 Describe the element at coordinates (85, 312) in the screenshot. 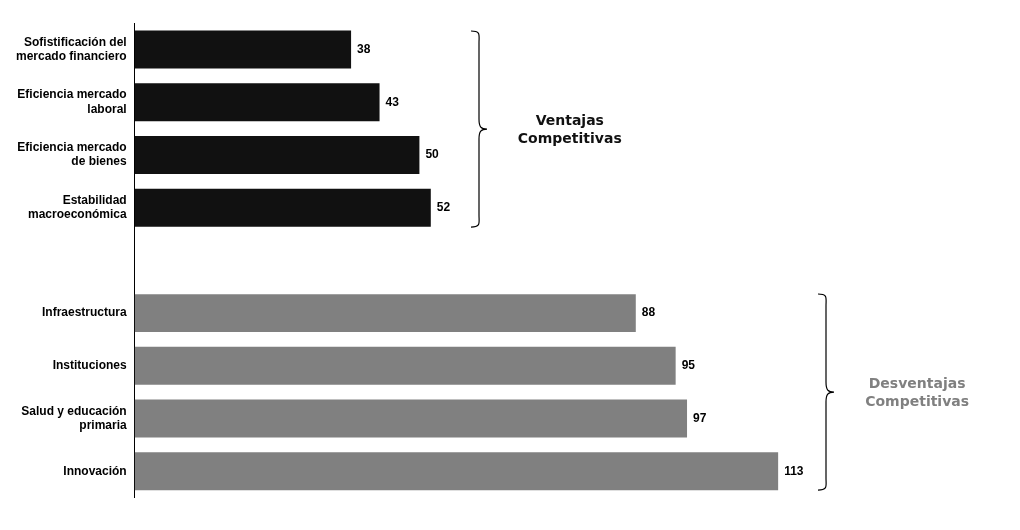

I see `y-tick-label: Infraestructura` at that location.